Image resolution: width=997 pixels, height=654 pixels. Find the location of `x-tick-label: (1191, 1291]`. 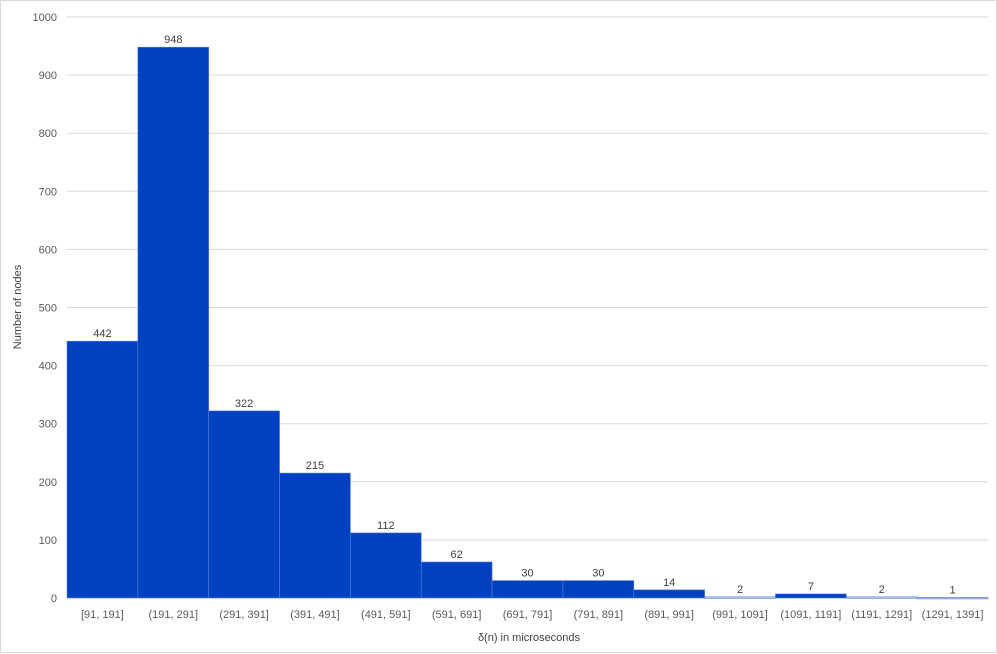

x-tick-label: (1191, 1291] is located at coordinates (881, 615).